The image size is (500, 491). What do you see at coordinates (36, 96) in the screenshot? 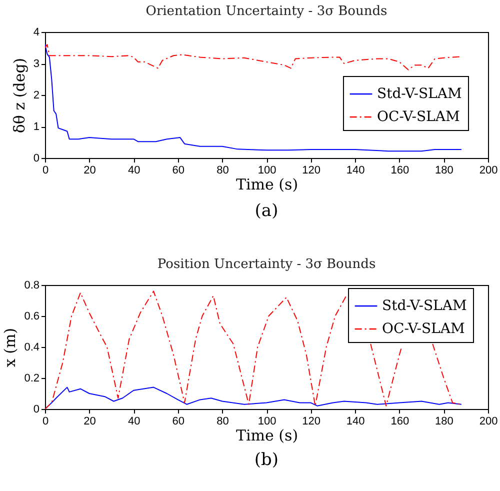
I see `y-tick-label: 2` at bounding box center [36, 96].